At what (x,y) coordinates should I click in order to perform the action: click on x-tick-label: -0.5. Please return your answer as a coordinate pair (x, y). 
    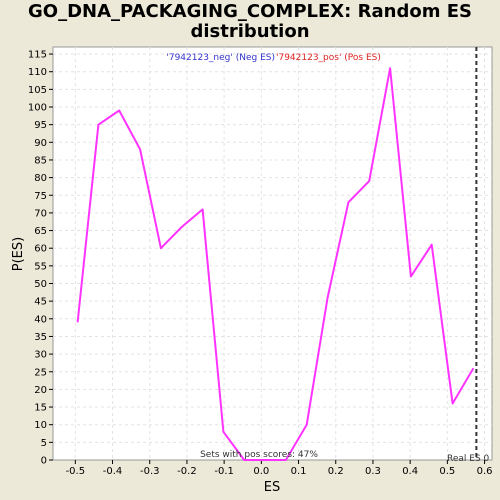
    Looking at the image, I should click on (76, 471).